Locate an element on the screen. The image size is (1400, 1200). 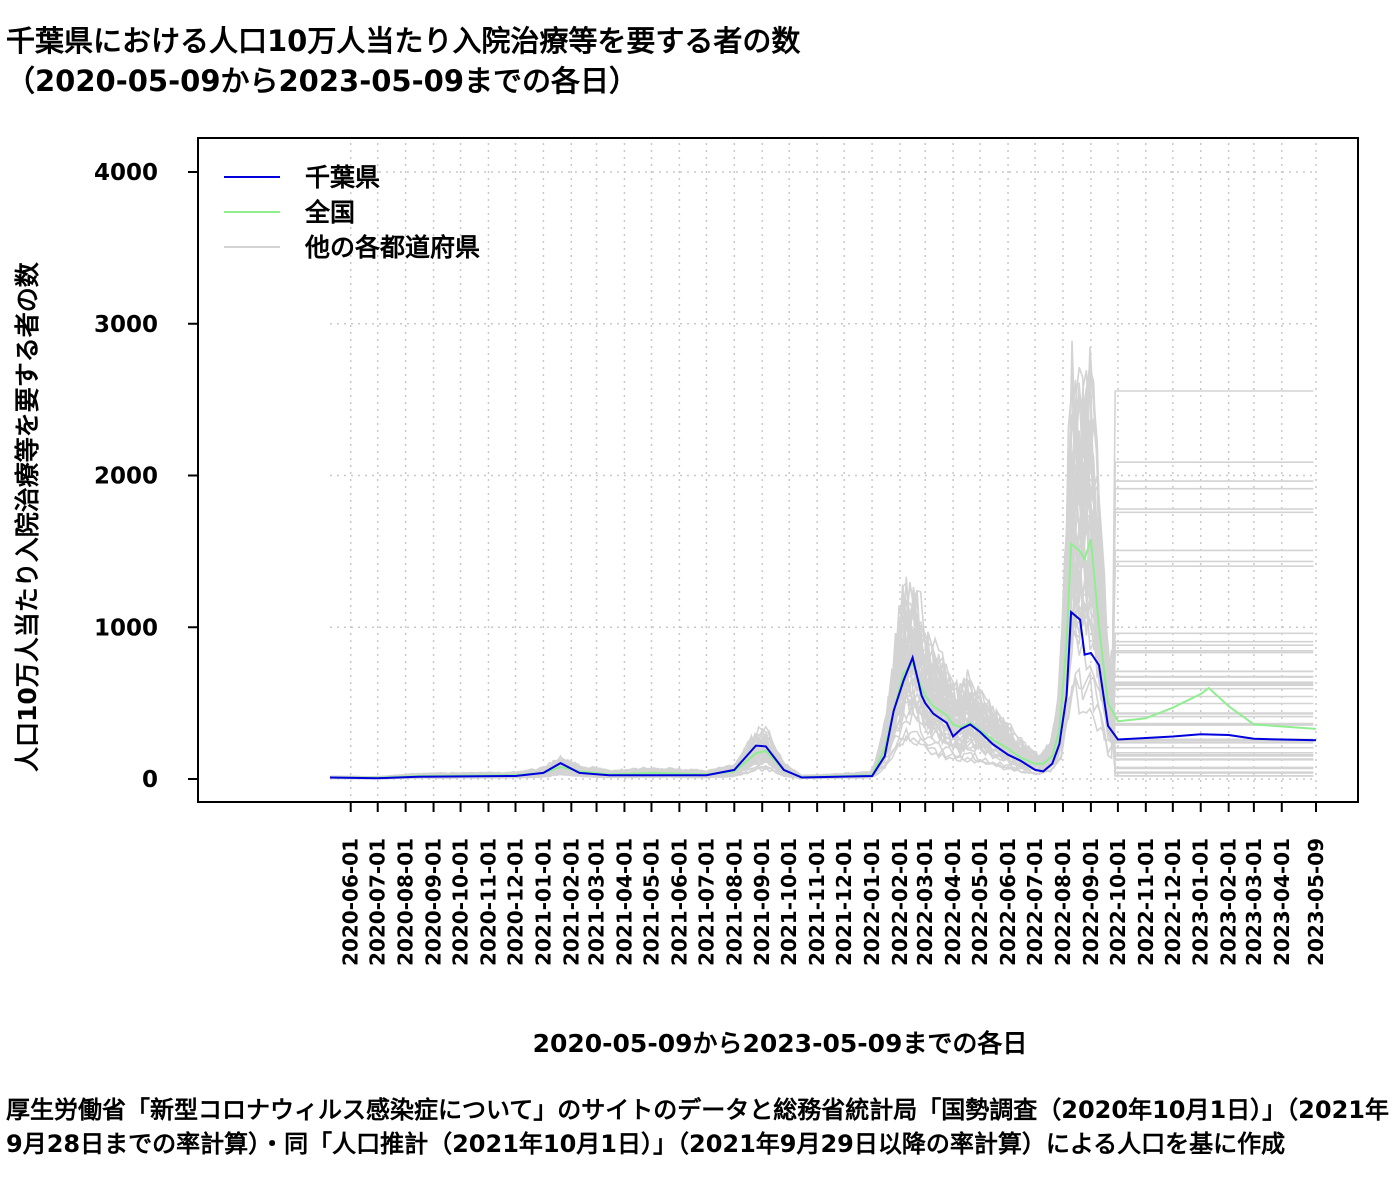
x-tick-label: 2022-09-01 is located at coordinates (1091, 902).